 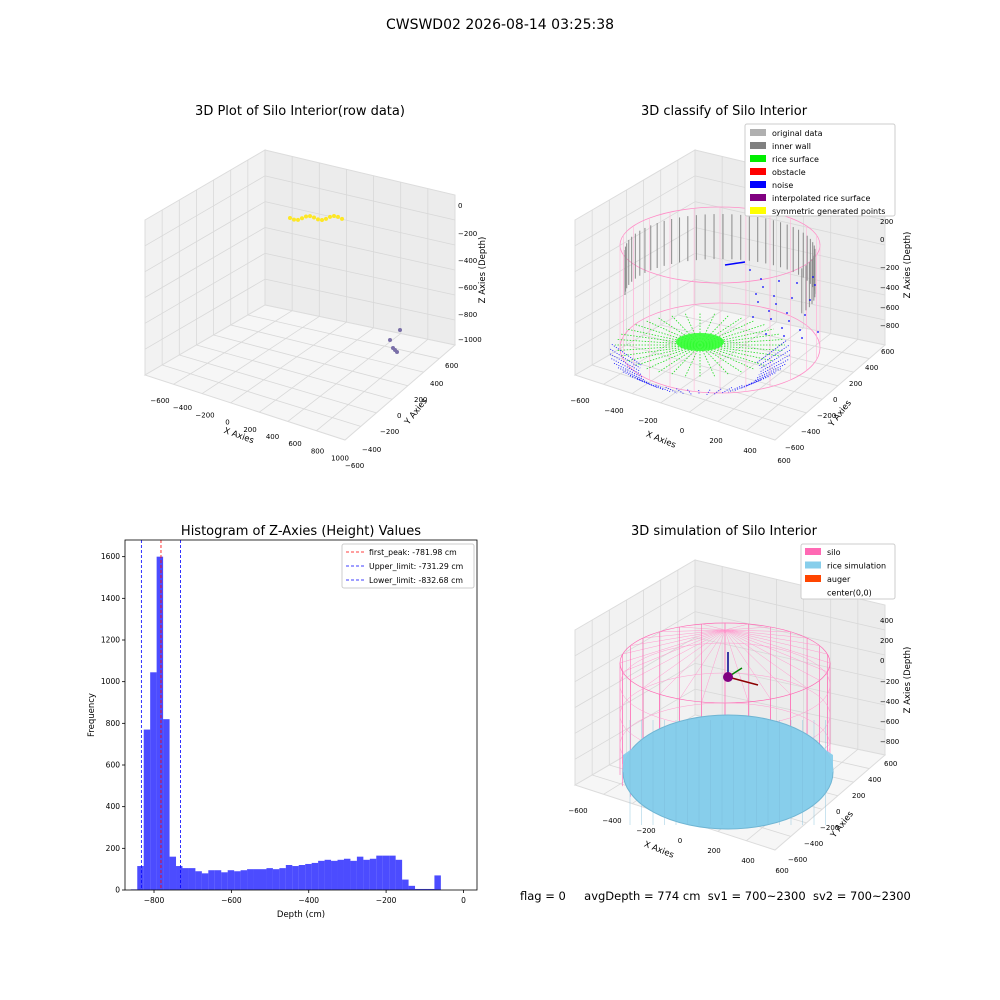 What do you see at coordinates (642, 896) in the screenshot?
I see `avg-depth-text: avgDepth = 774 cm` at bounding box center [642, 896].